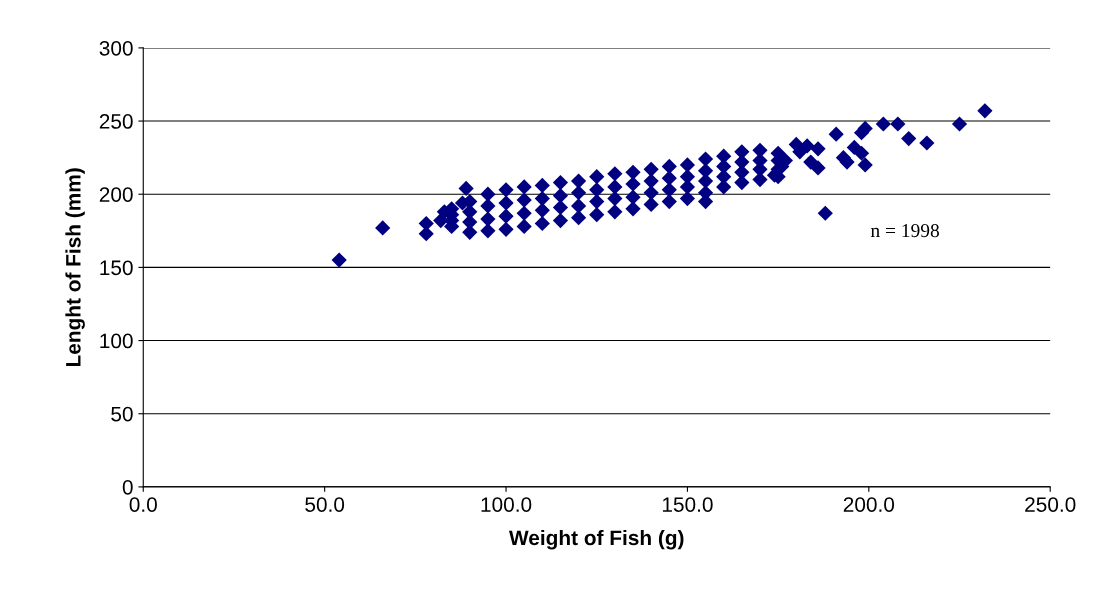 The image size is (1102, 614). I want to click on x-tick-label: 150.0, so click(687, 504).